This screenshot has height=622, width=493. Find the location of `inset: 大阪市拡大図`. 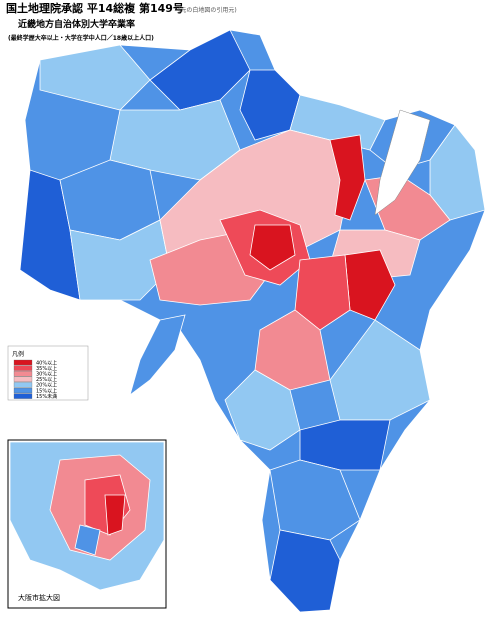

inset: 大阪市拡大図 is located at coordinates (87, 524).